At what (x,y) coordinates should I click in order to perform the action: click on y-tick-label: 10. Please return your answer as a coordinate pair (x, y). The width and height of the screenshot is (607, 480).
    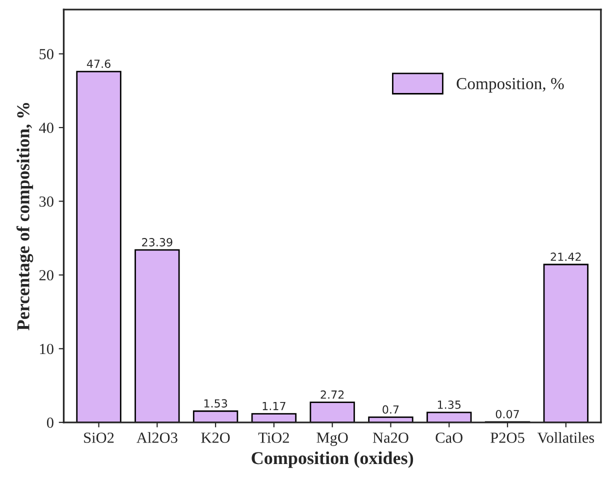
    Looking at the image, I should click on (47, 349).